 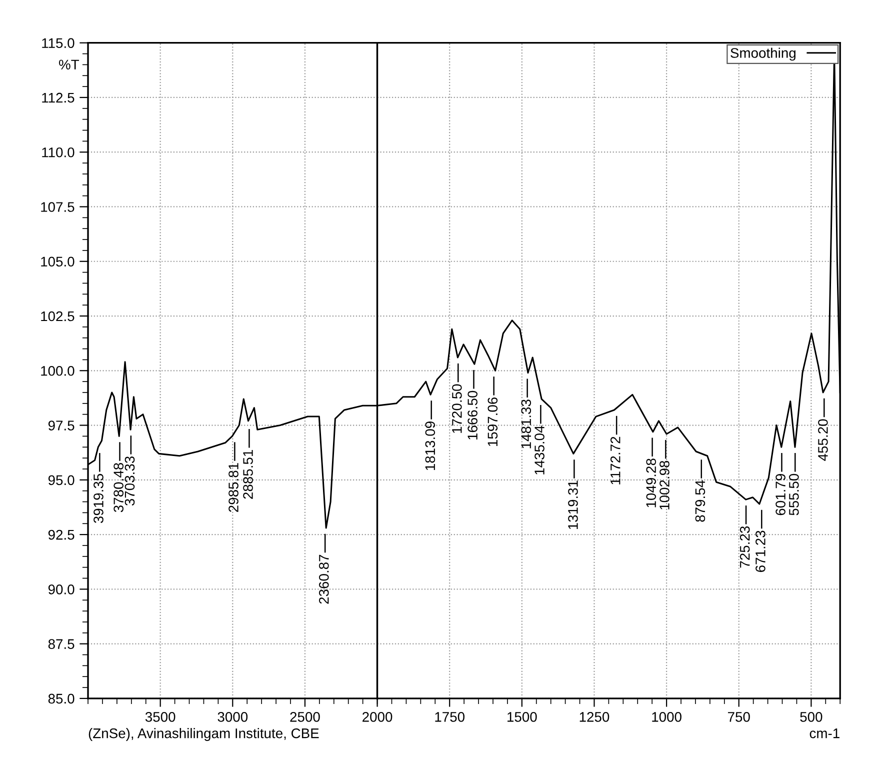 What do you see at coordinates (61, 644) in the screenshot?
I see `y-tick-label: 87.5` at bounding box center [61, 644].